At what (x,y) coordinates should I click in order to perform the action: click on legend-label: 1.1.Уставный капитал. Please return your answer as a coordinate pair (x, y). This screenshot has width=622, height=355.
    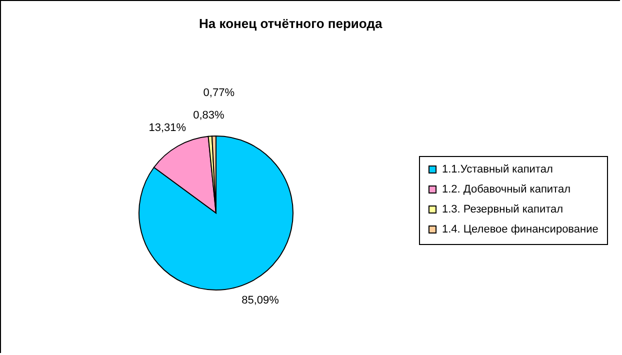
    Looking at the image, I should click on (497, 170).